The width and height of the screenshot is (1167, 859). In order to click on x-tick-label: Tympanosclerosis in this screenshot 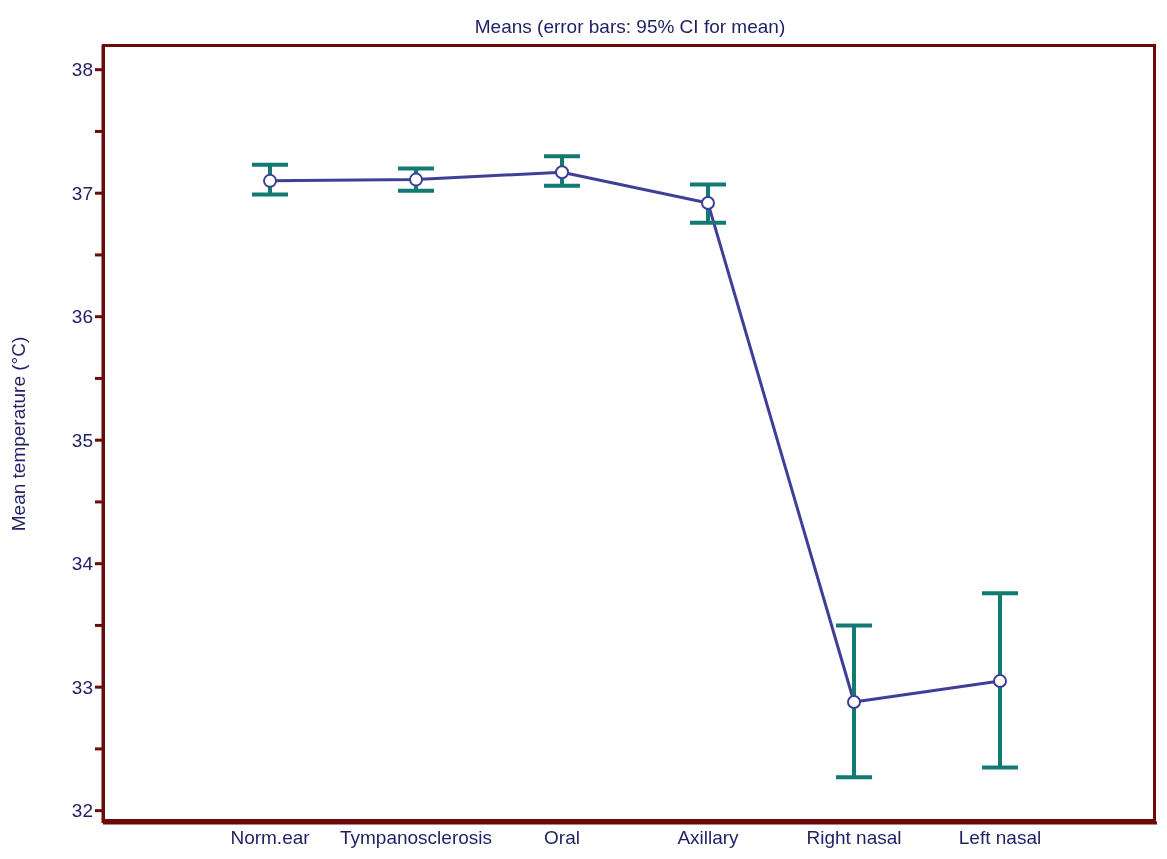, I will do `click(416, 838)`.